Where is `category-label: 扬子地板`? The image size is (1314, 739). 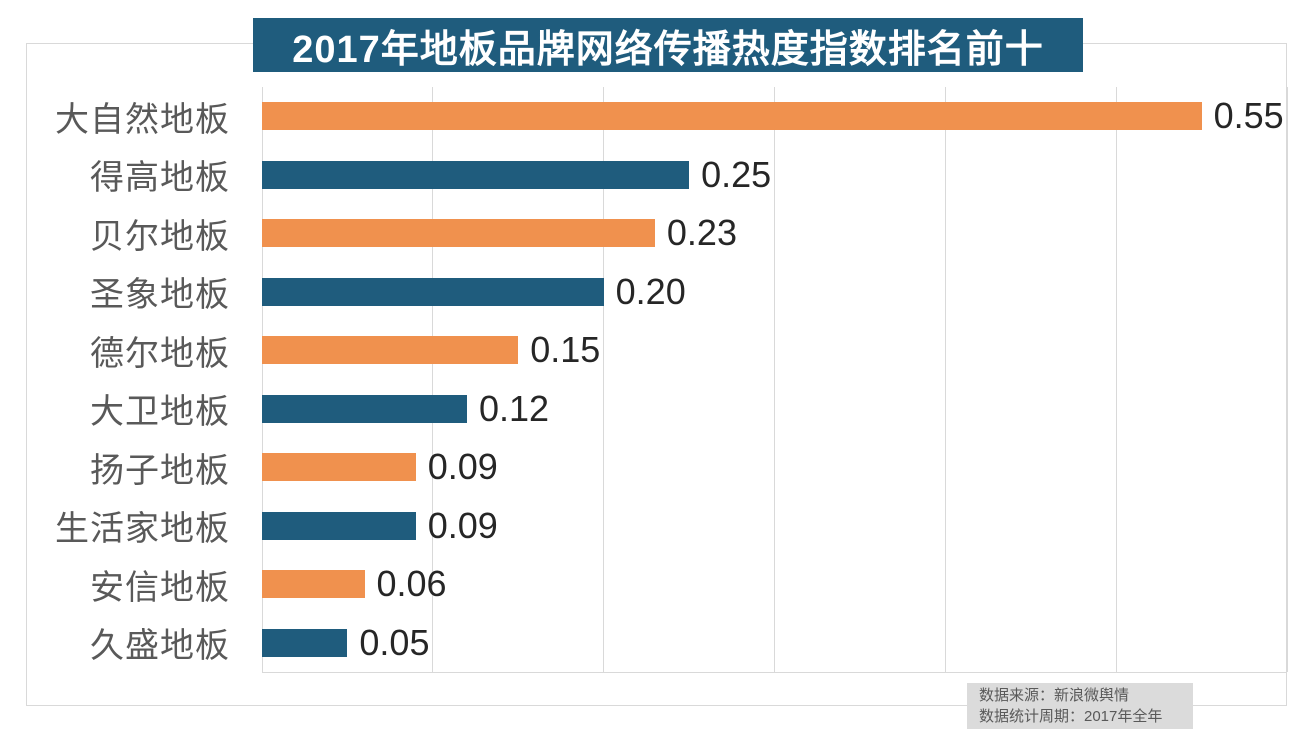
category-label: 扬子地板 is located at coordinates (160, 470).